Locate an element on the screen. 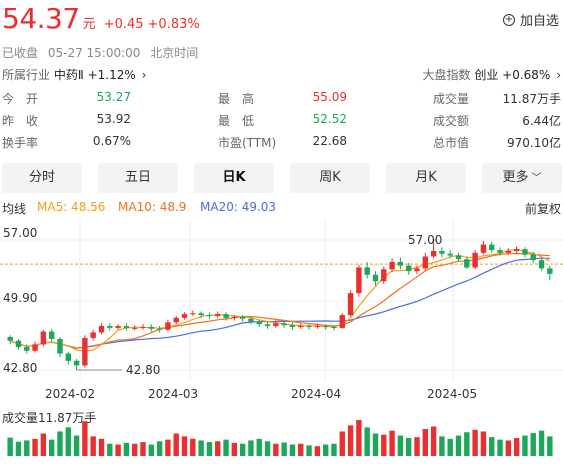 This screenshot has height=464, width=563. chevron-down-icon: ﹀ is located at coordinates (536, 178).